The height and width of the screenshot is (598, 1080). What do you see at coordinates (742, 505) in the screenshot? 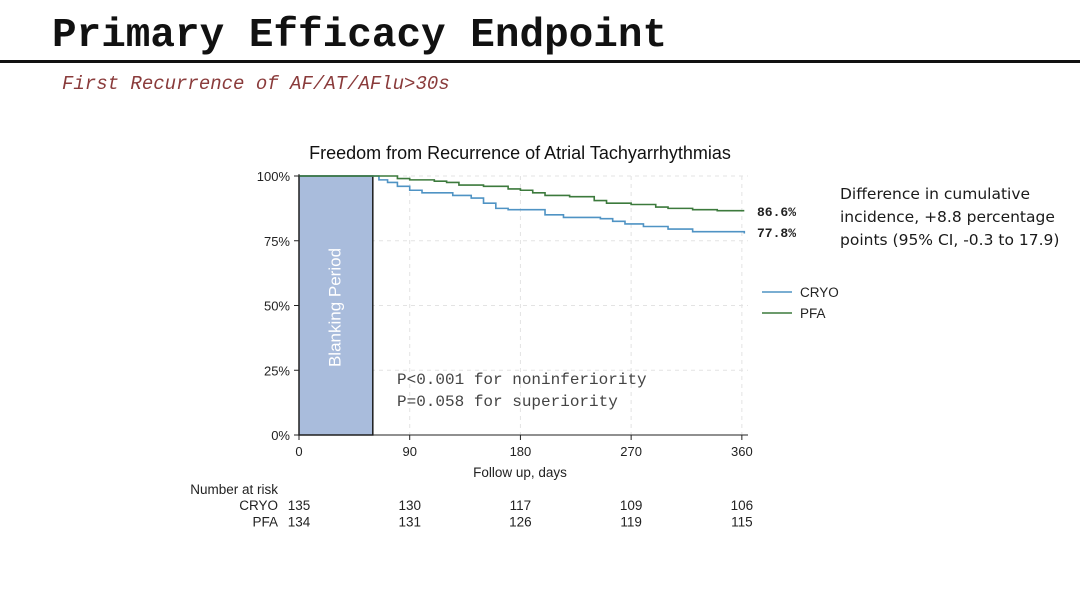
I see `risk-cell: 106` at bounding box center [742, 505].